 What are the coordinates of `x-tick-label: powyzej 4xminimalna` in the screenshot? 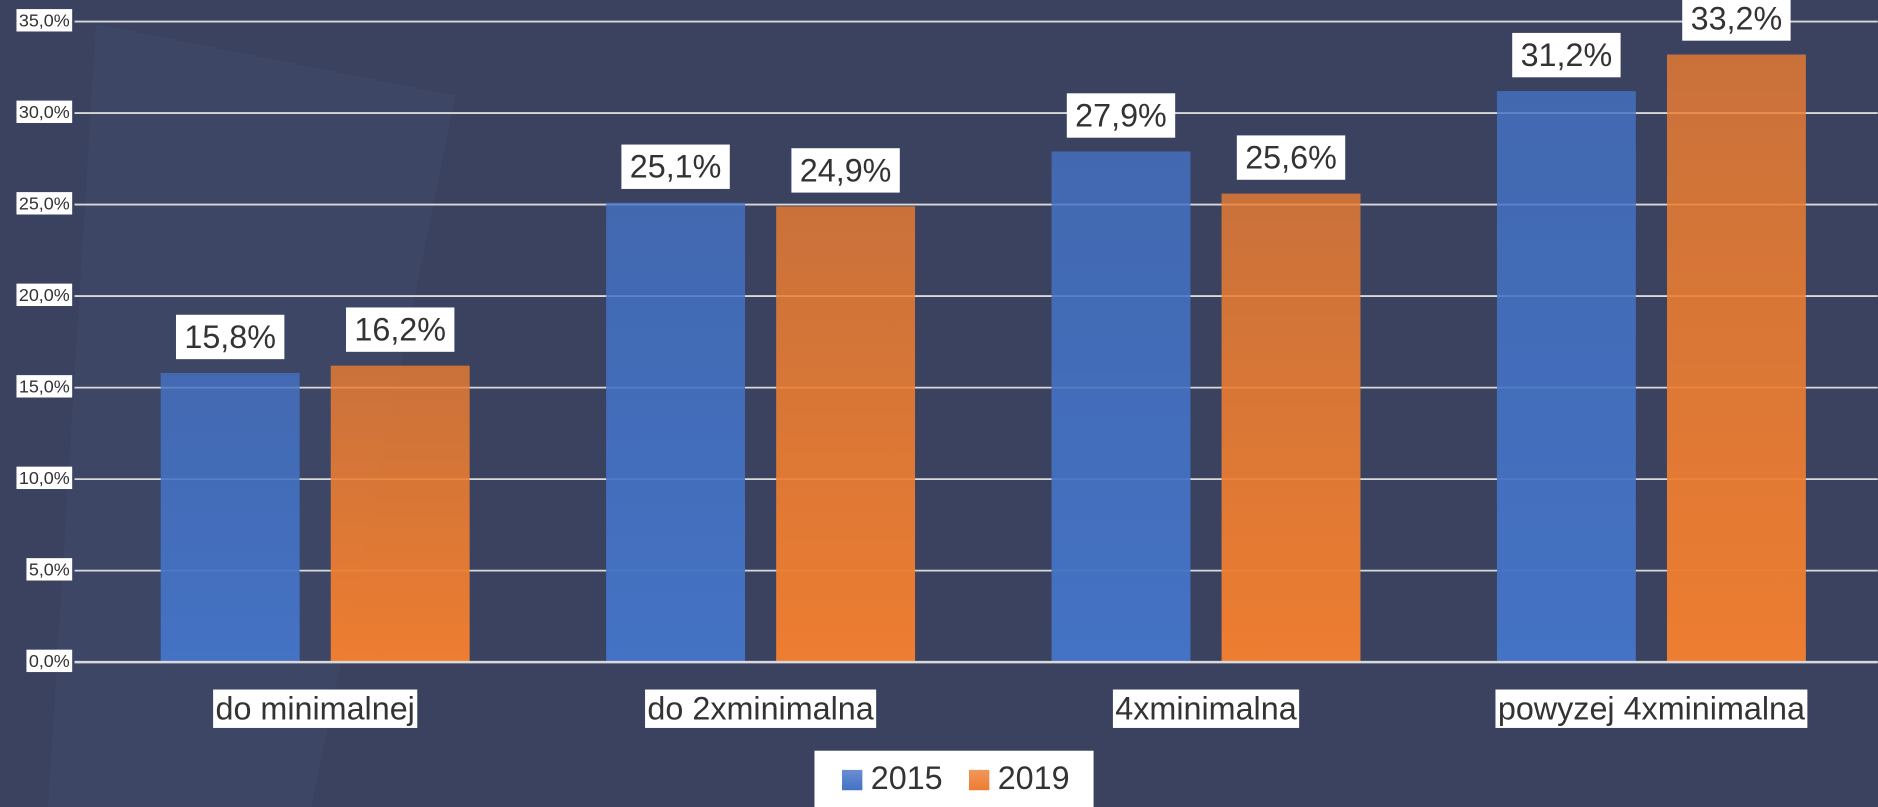 It's located at (1651, 709).